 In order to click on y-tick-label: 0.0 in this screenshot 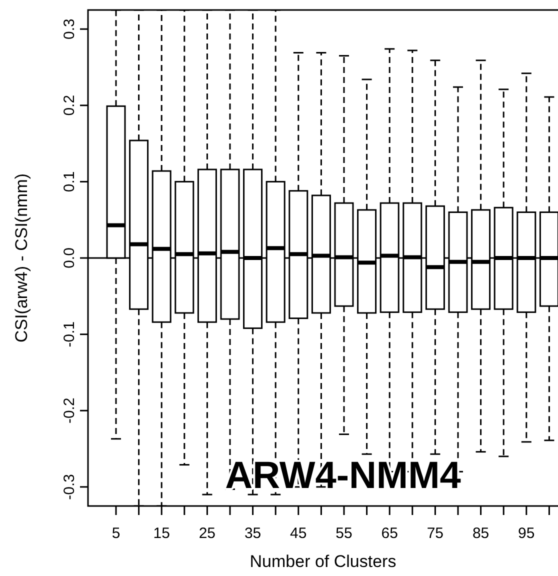, I will do `click(69, 258)`.